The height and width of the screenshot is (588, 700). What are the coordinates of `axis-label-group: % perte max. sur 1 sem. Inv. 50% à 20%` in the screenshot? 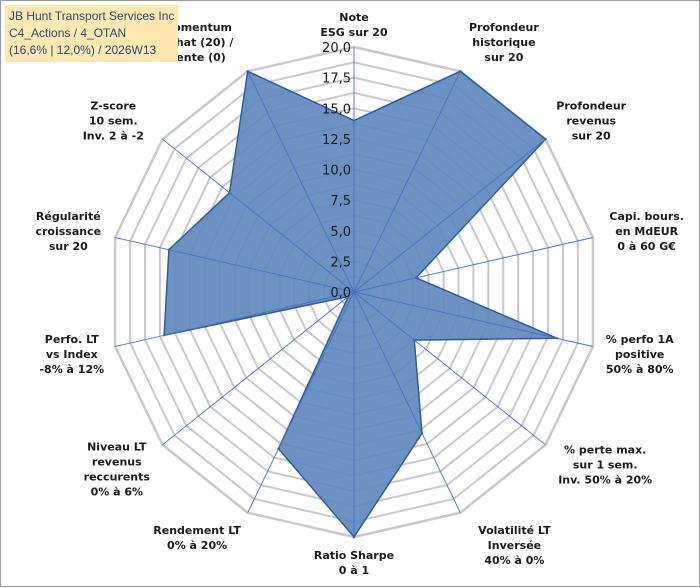 It's located at (605, 464).